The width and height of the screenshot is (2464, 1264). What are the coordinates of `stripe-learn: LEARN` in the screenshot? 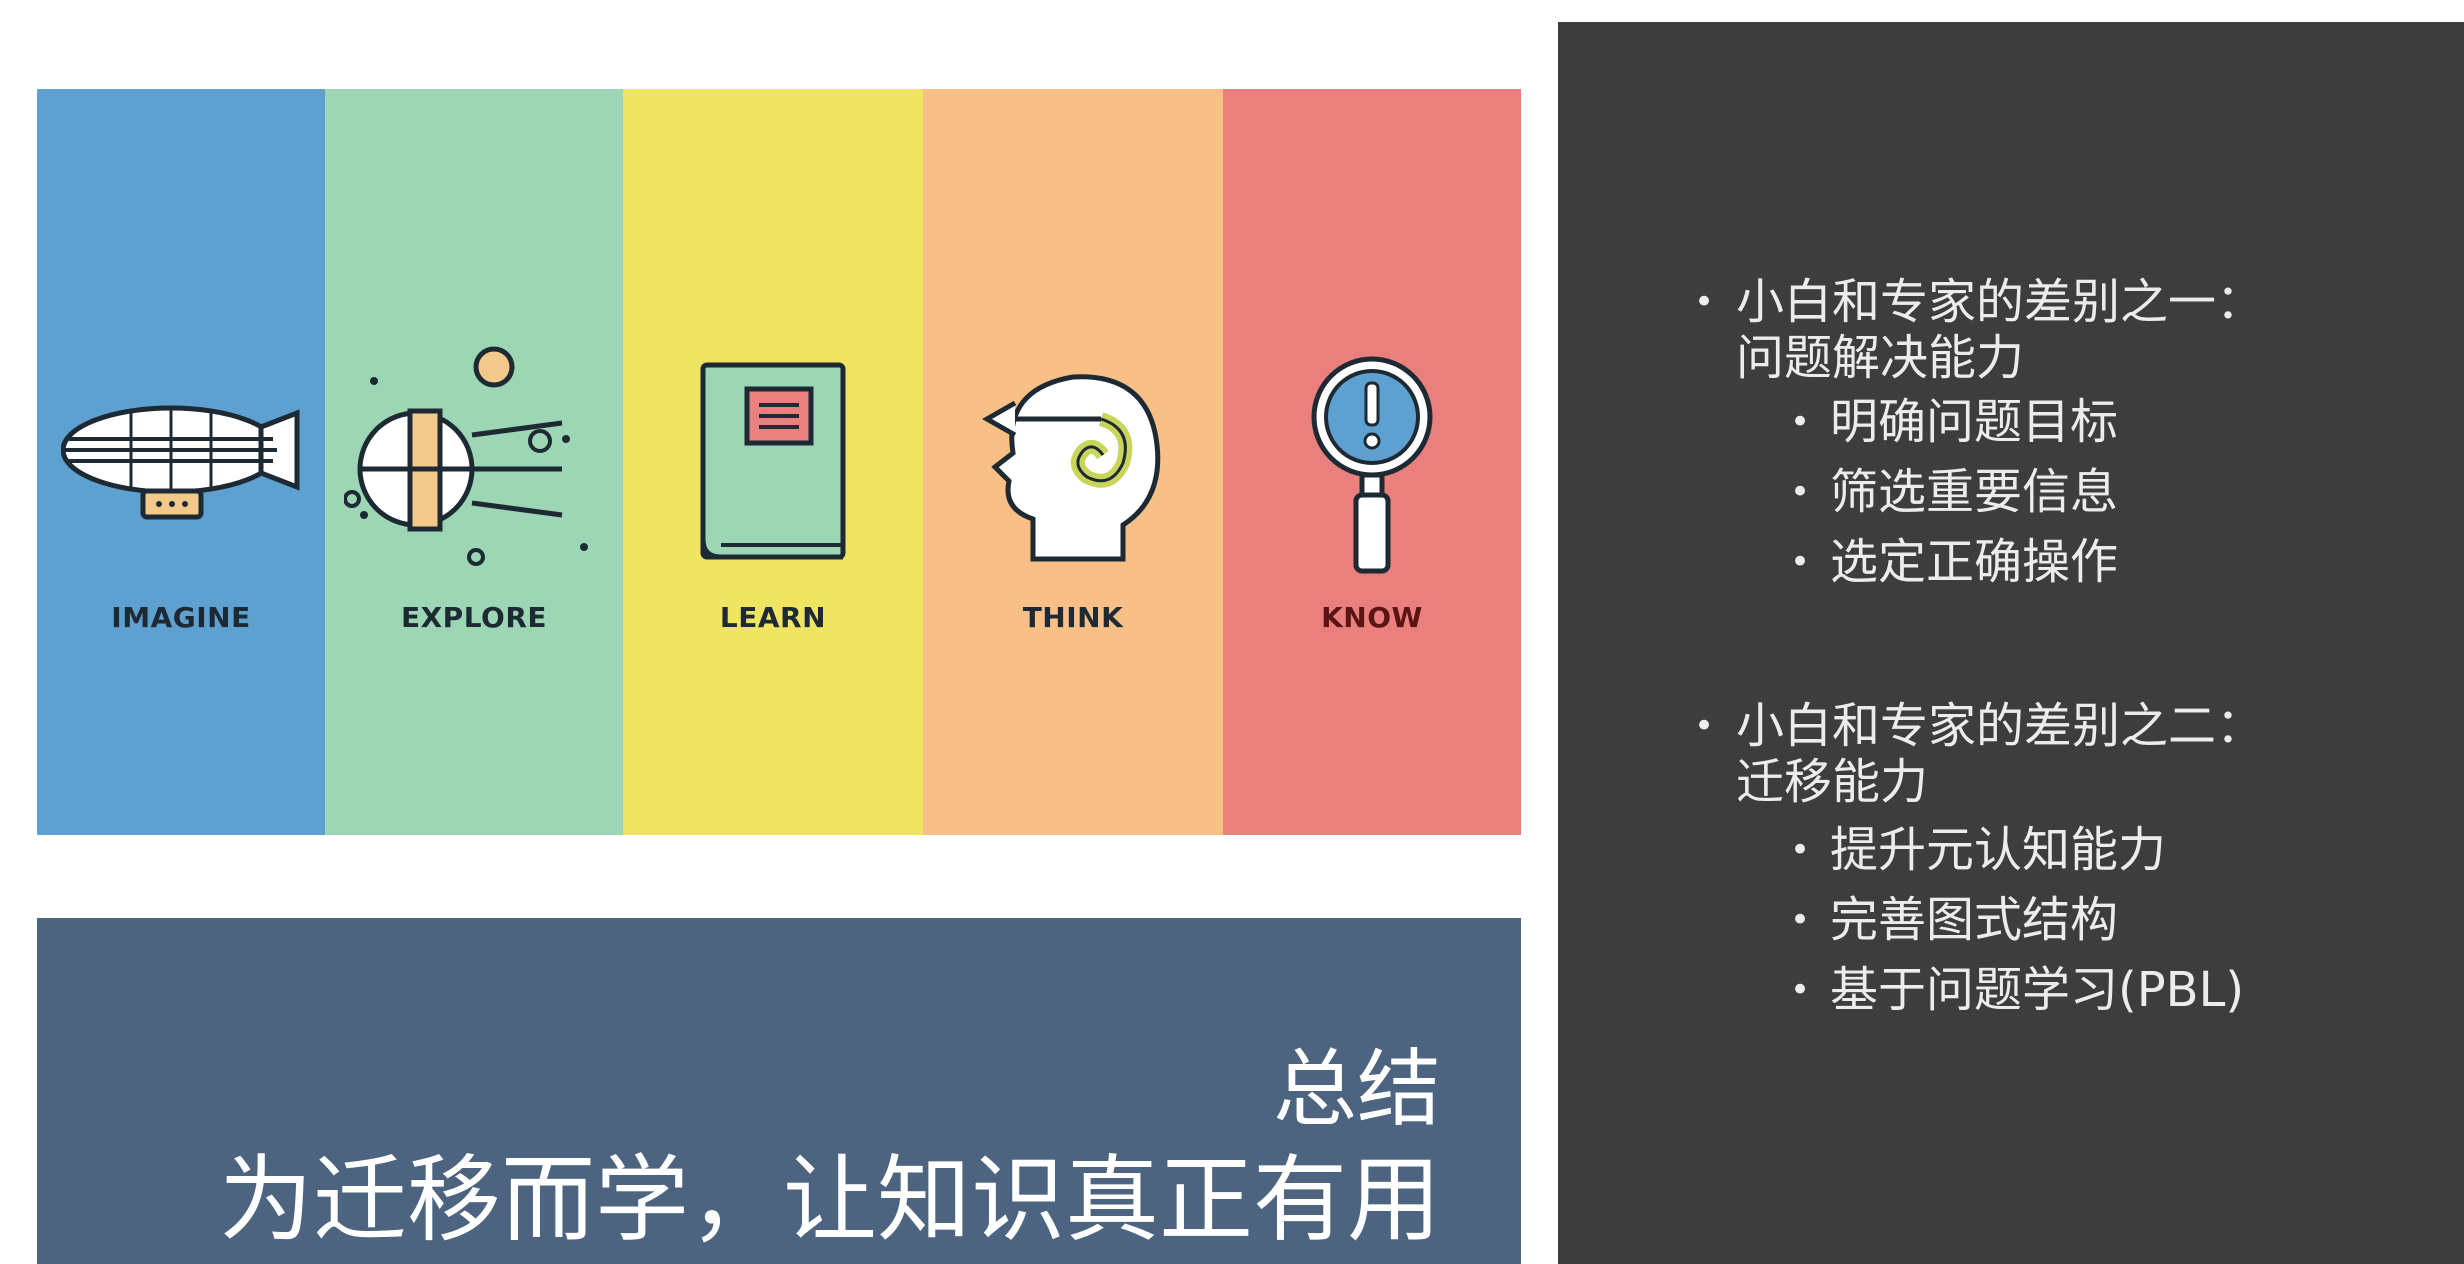 It's located at (773, 462).